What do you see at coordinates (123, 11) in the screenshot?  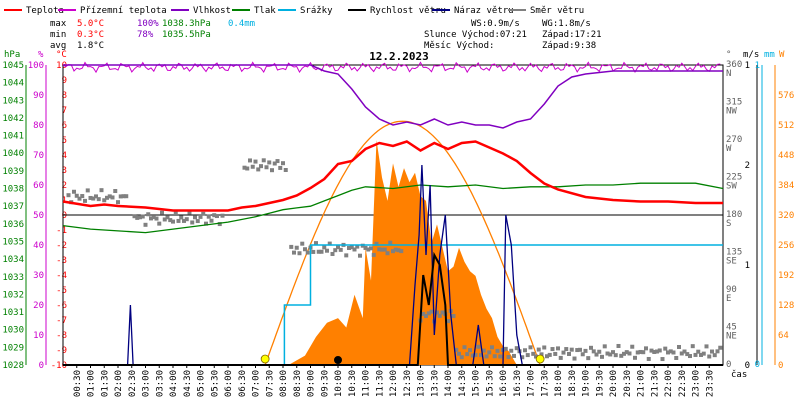 I see `legend-label: Přízemní teplota` at bounding box center [123, 11].